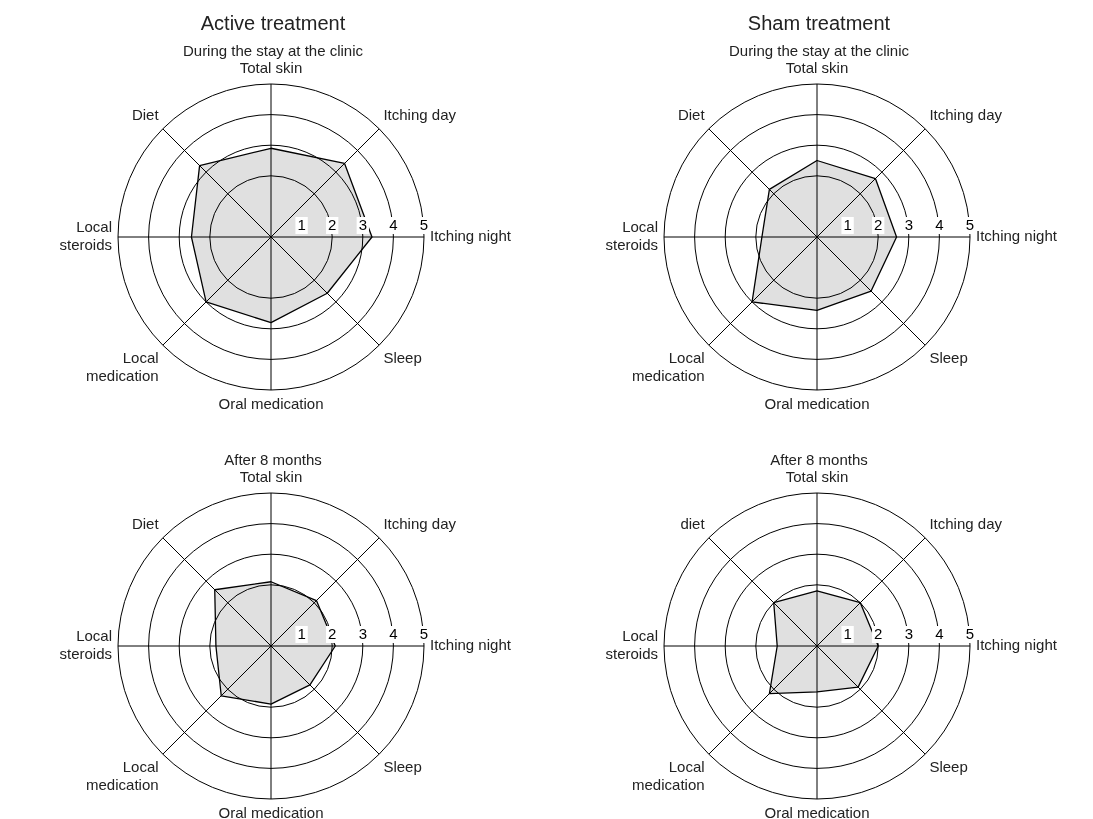  I want to click on chart-title: Sham treatment, so click(819, 24).